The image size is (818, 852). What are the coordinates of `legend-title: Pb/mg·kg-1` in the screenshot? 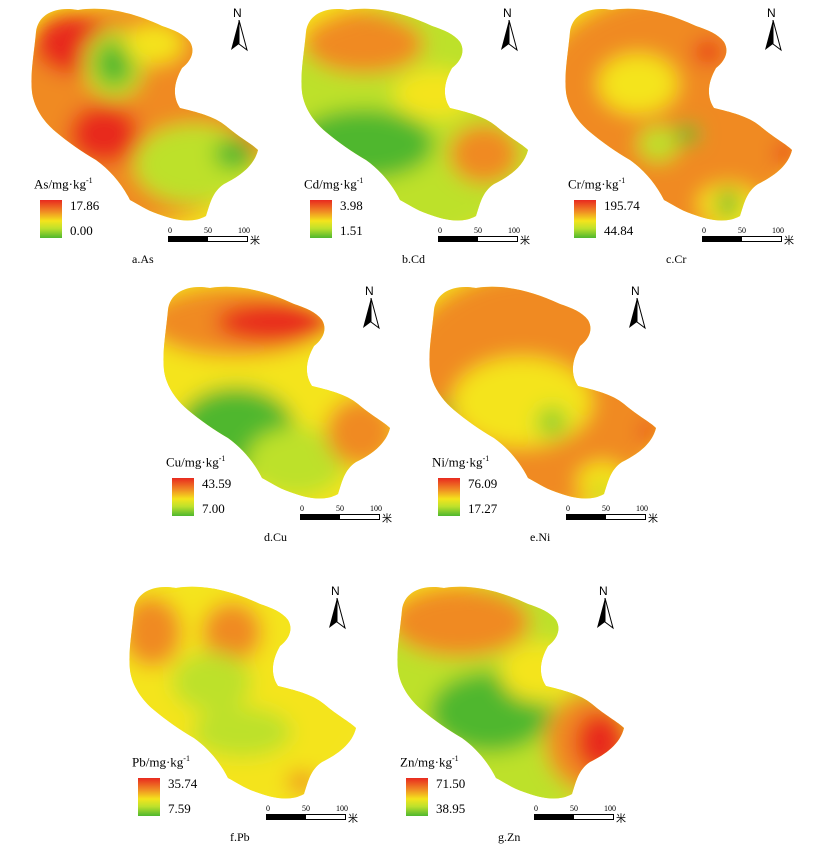 It's located at (161, 762).